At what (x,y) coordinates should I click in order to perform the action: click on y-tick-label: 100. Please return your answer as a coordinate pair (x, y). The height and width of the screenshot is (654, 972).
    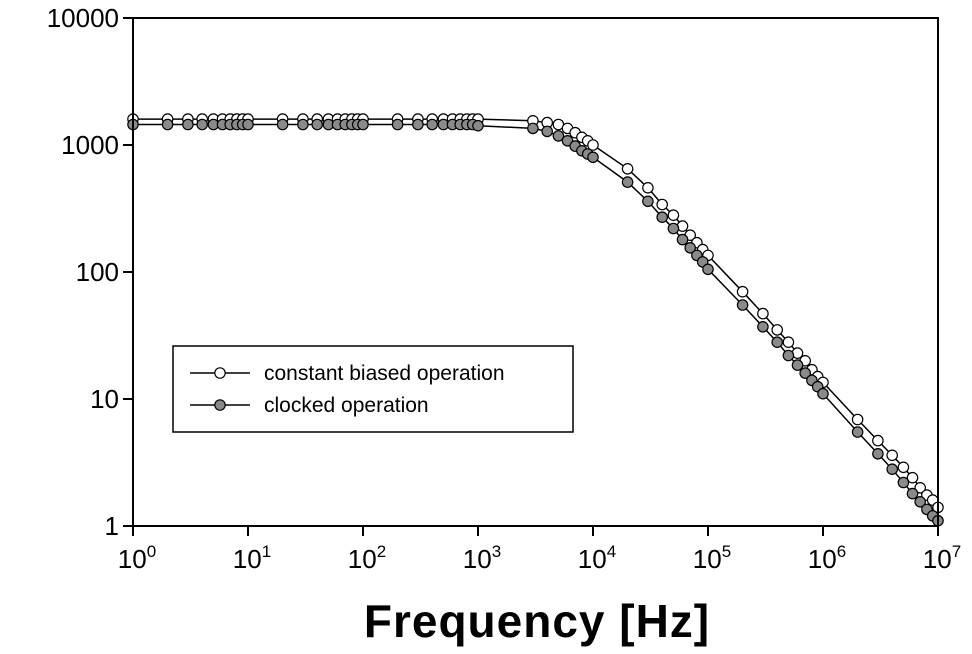
    Looking at the image, I should click on (97, 272).